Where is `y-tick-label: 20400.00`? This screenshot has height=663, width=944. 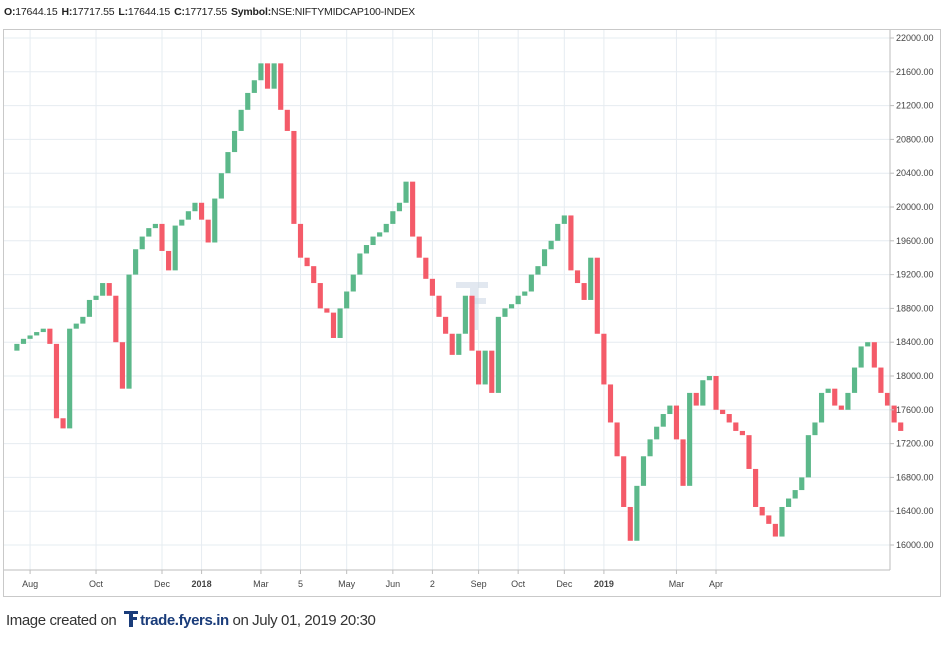 y-tick-label: 20400.00 is located at coordinates (915, 173).